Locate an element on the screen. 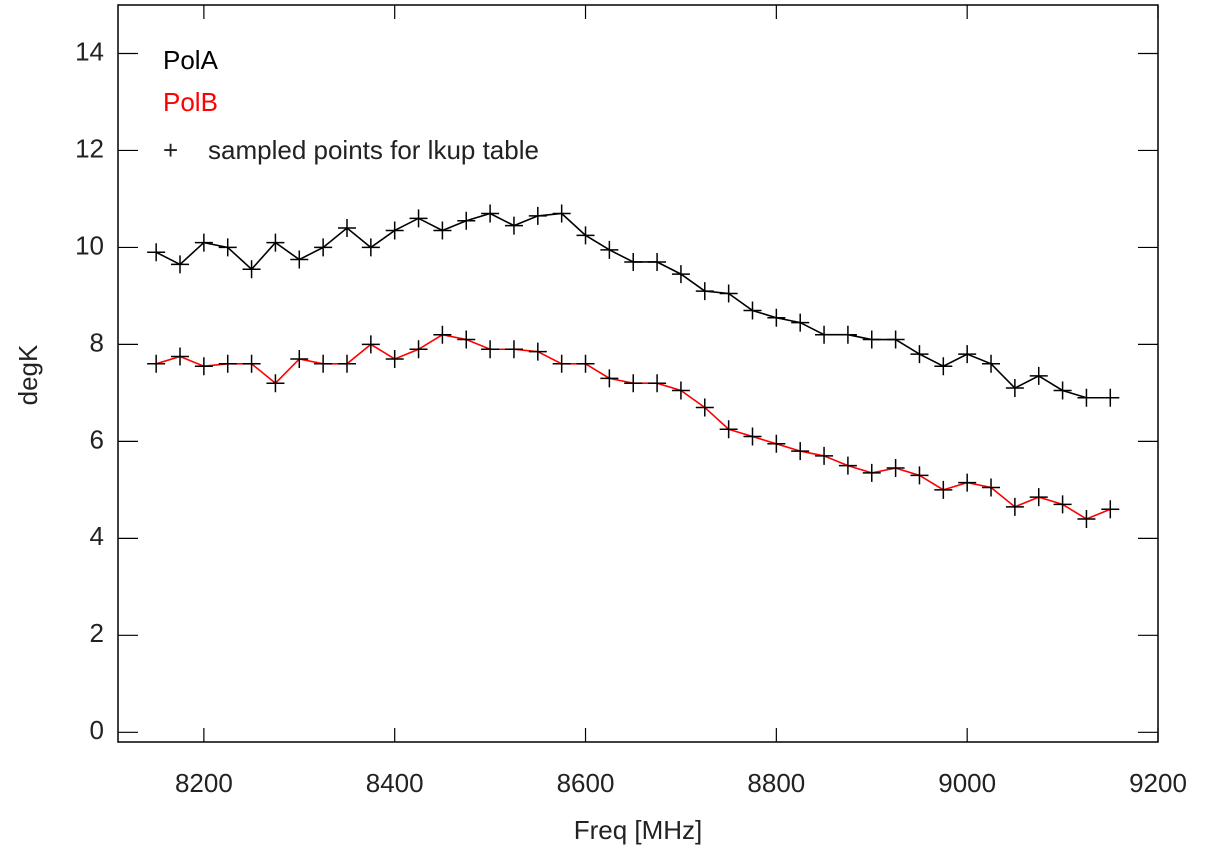 This screenshot has width=1210, height=858. x-tick-label: 8400 is located at coordinates (395, 783).